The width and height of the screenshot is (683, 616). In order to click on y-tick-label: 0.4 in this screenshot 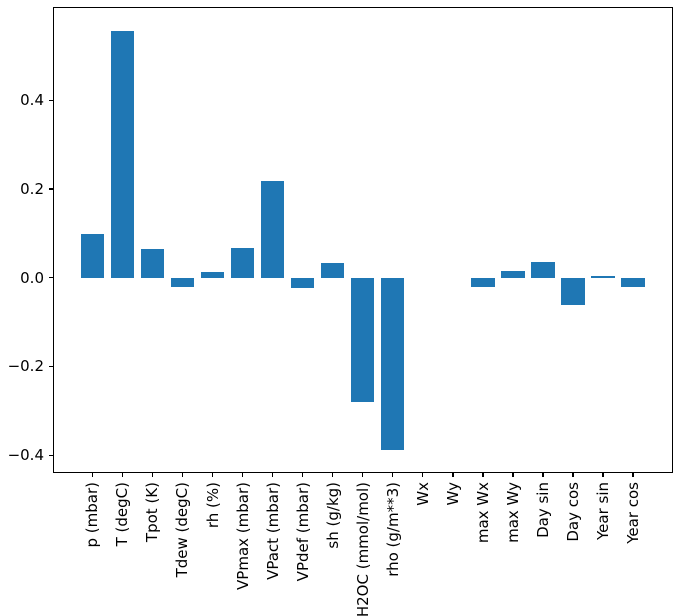, I will do `click(32, 100)`.